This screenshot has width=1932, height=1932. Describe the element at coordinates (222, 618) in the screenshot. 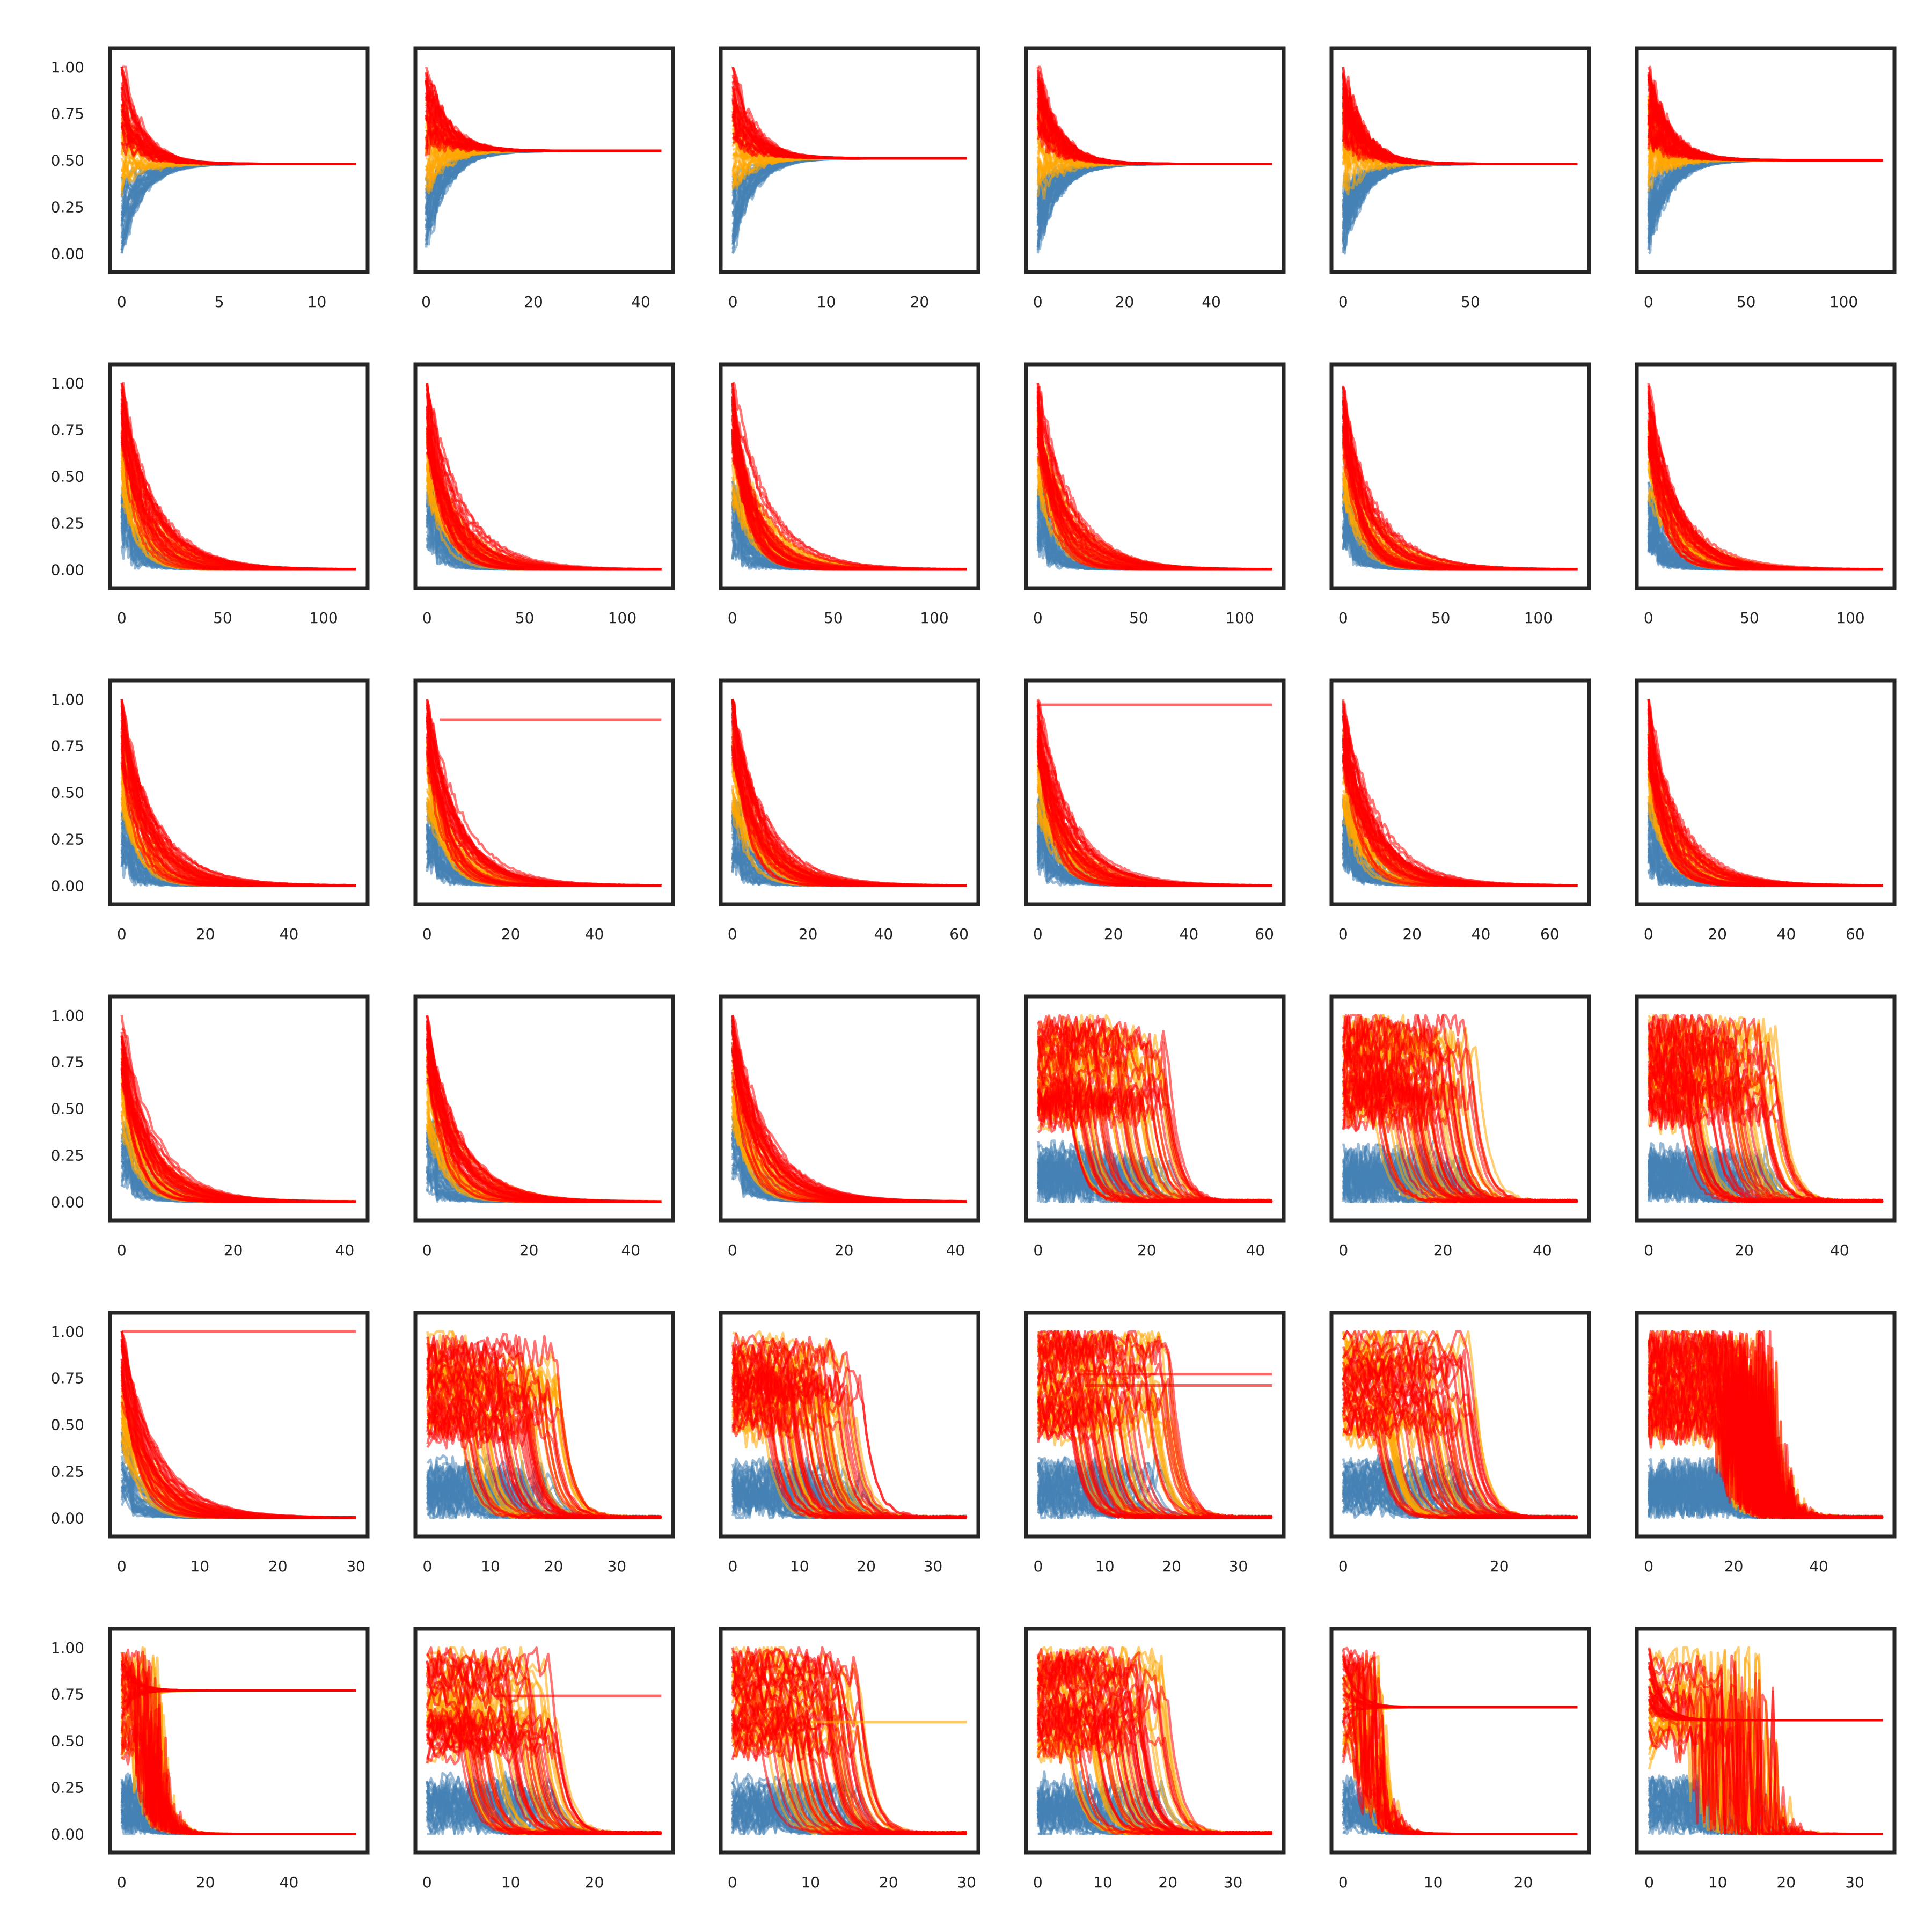

I see `x-tick-label: 50` at that location.